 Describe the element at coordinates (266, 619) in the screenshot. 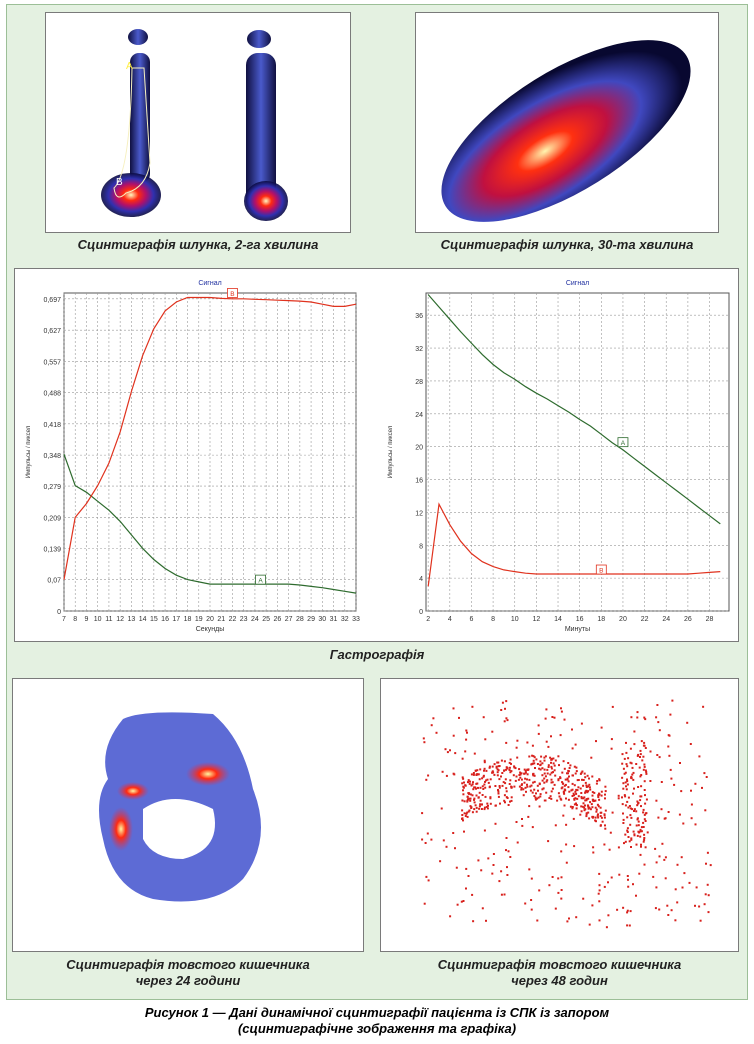

I see `x-tick-label: 25` at that location.